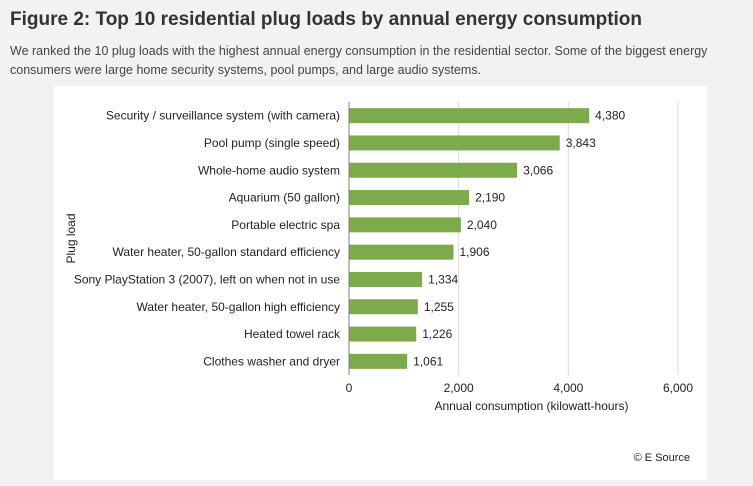 The width and height of the screenshot is (753, 486). I want to click on value-label-1: 4,380, so click(610, 116).